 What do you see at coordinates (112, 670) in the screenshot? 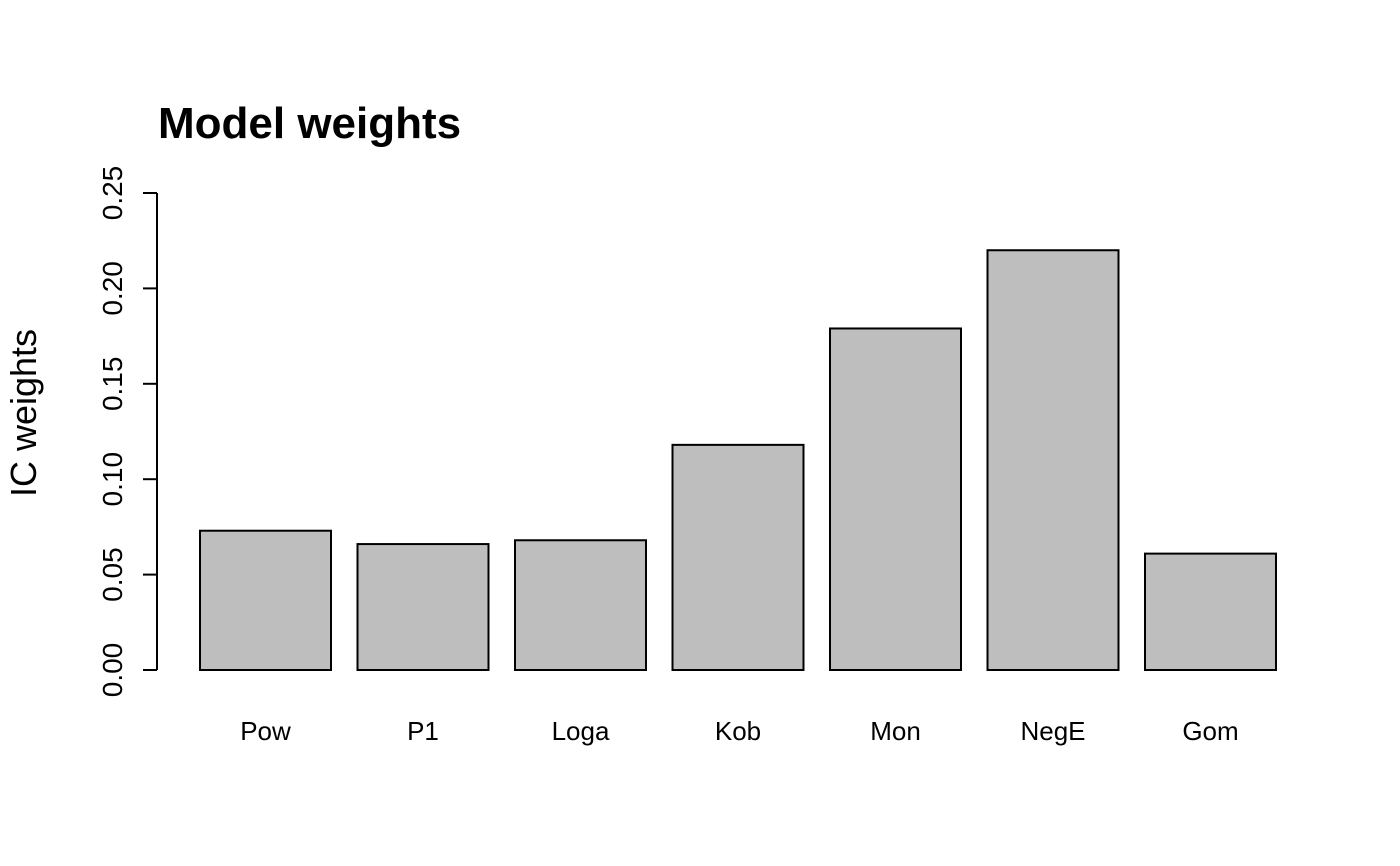
I see `y-tick-label: 0.00` at bounding box center [112, 670].